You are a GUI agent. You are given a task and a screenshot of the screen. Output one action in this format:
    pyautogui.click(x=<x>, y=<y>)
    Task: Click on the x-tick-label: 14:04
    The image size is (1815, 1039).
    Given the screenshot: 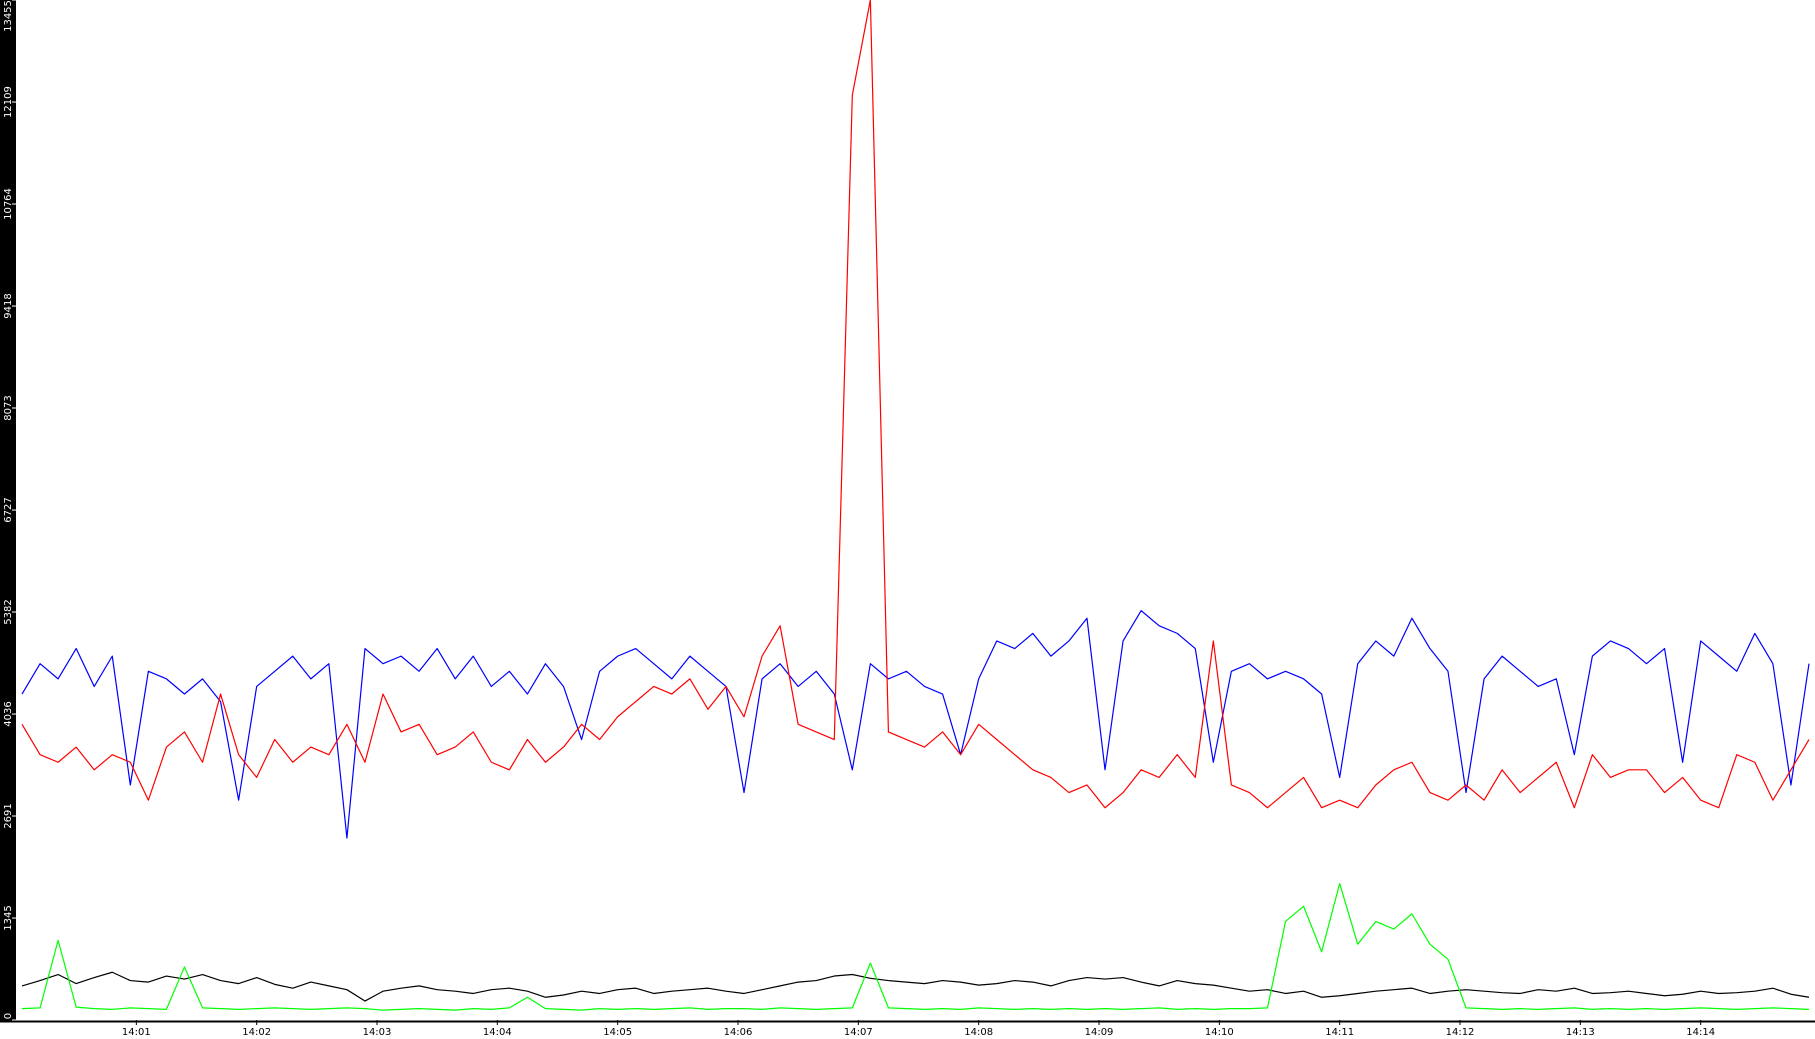 What is the action you would take?
    pyautogui.click(x=497, y=1032)
    